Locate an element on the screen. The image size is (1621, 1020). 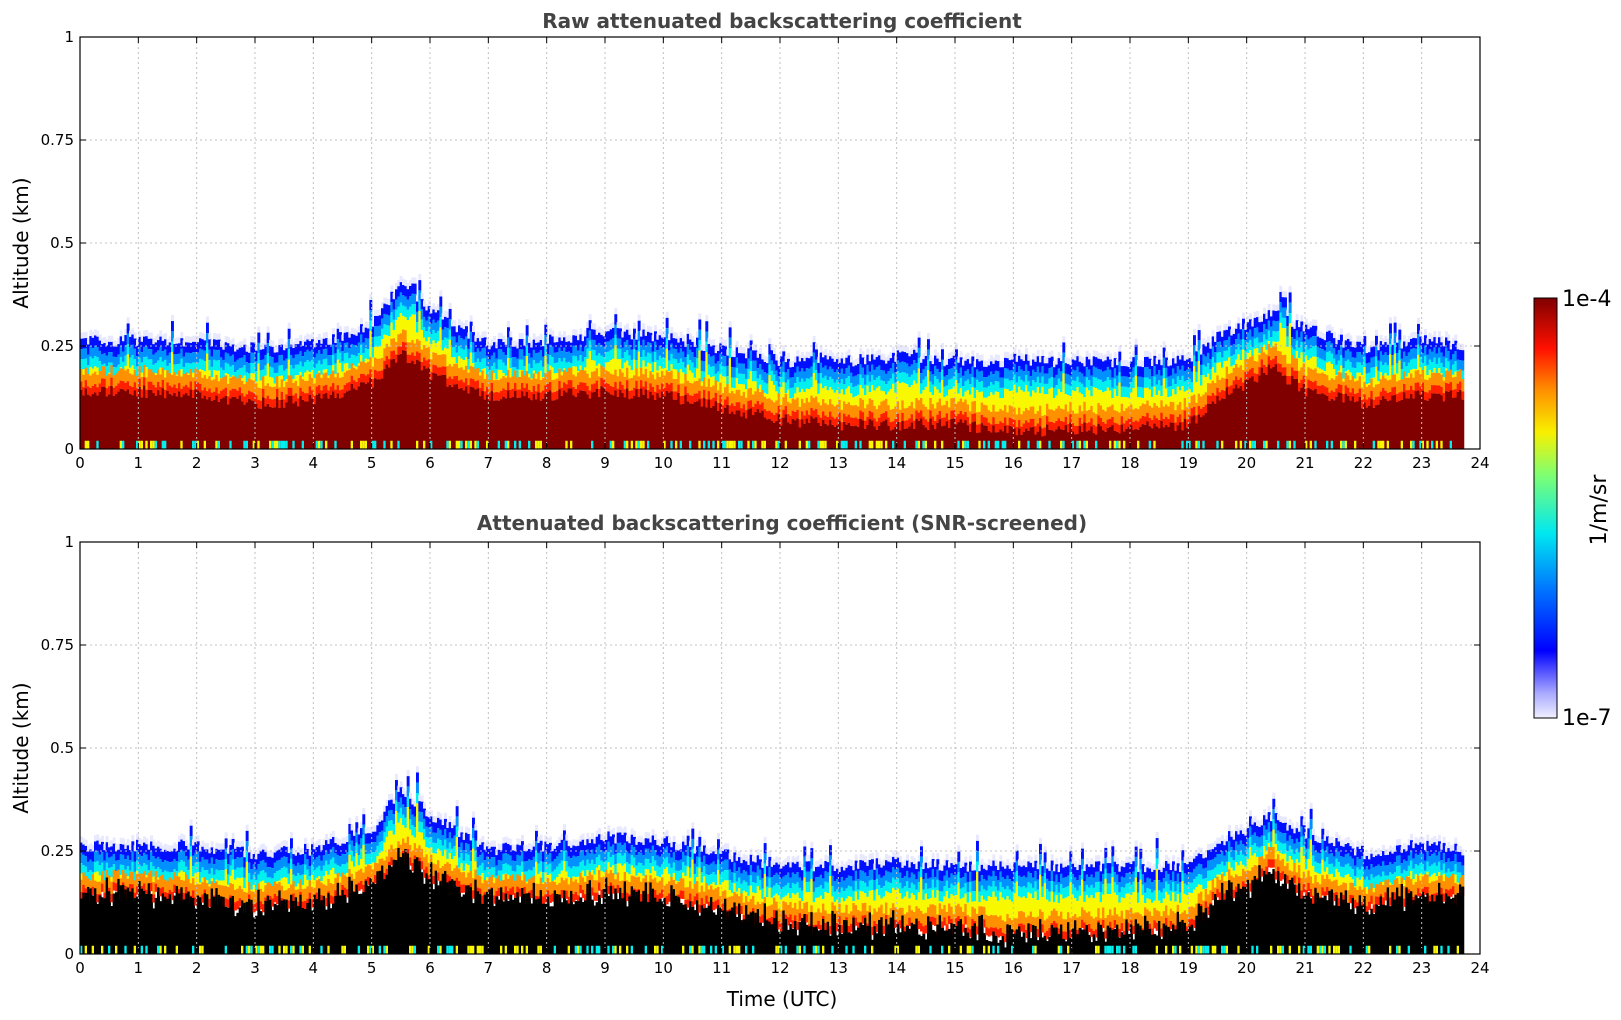
x-tick-label: 18 is located at coordinates (1129, 463).